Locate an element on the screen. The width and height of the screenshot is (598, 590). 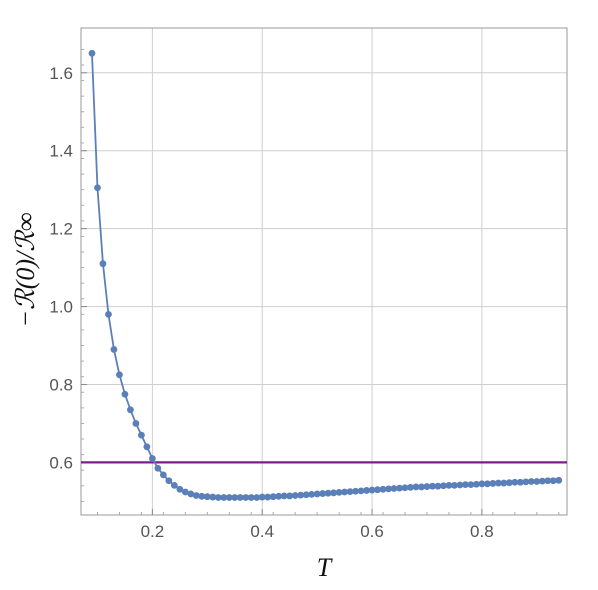
x-tick-label: 0.8 is located at coordinates (482, 531).